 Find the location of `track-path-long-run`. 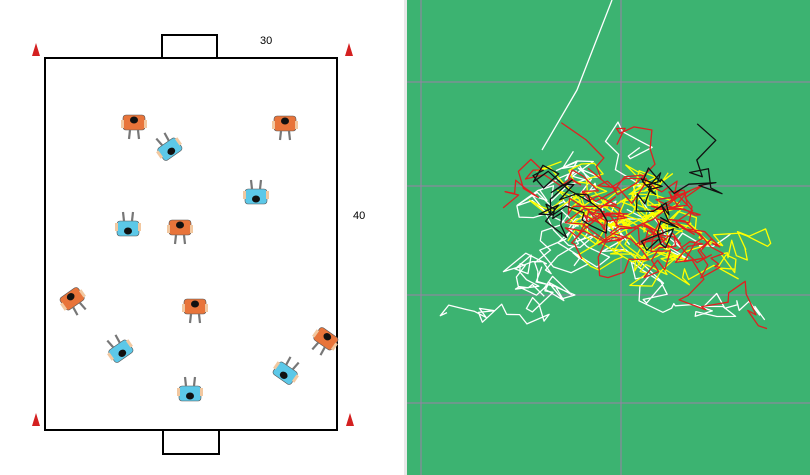

track-path-long-run is located at coordinates (577, 75).